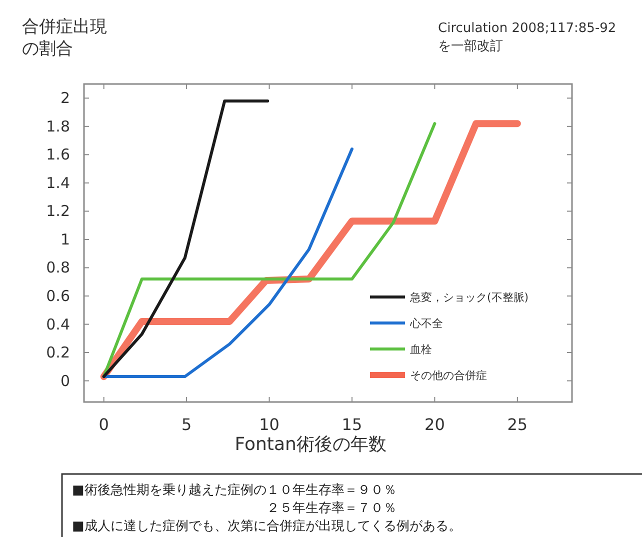 This screenshot has height=537, width=642. Describe the element at coordinates (469, 297) in the screenshot. I see `legend-label: 急変，ショック(不整脈)` at that location.